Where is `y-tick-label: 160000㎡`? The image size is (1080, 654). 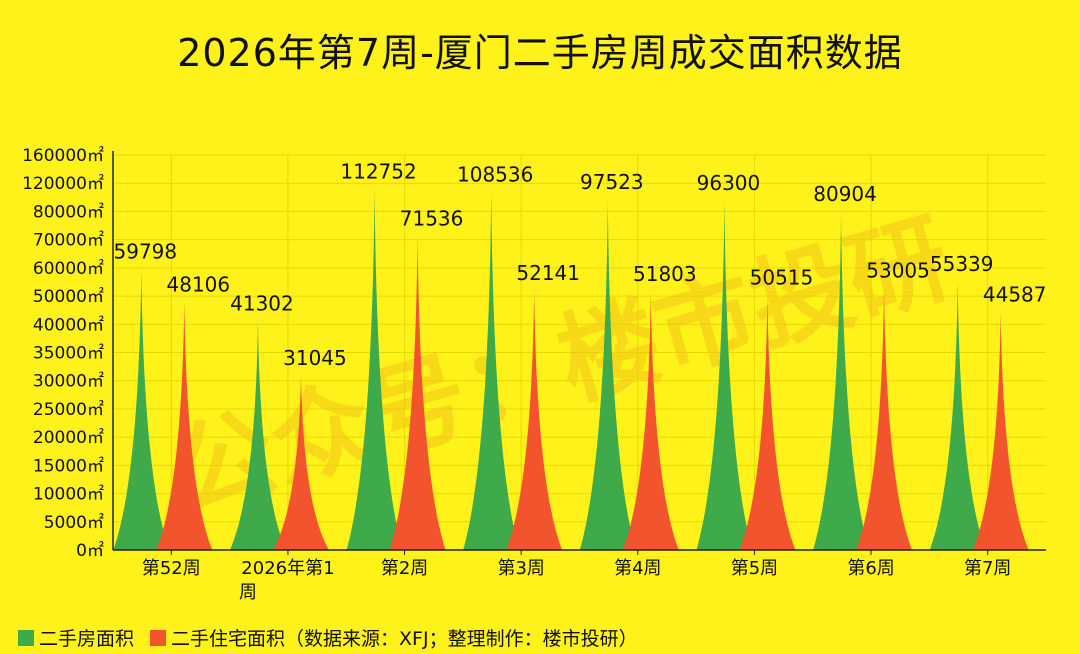 y-tick-label: 160000㎡ is located at coordinates (63, 156).